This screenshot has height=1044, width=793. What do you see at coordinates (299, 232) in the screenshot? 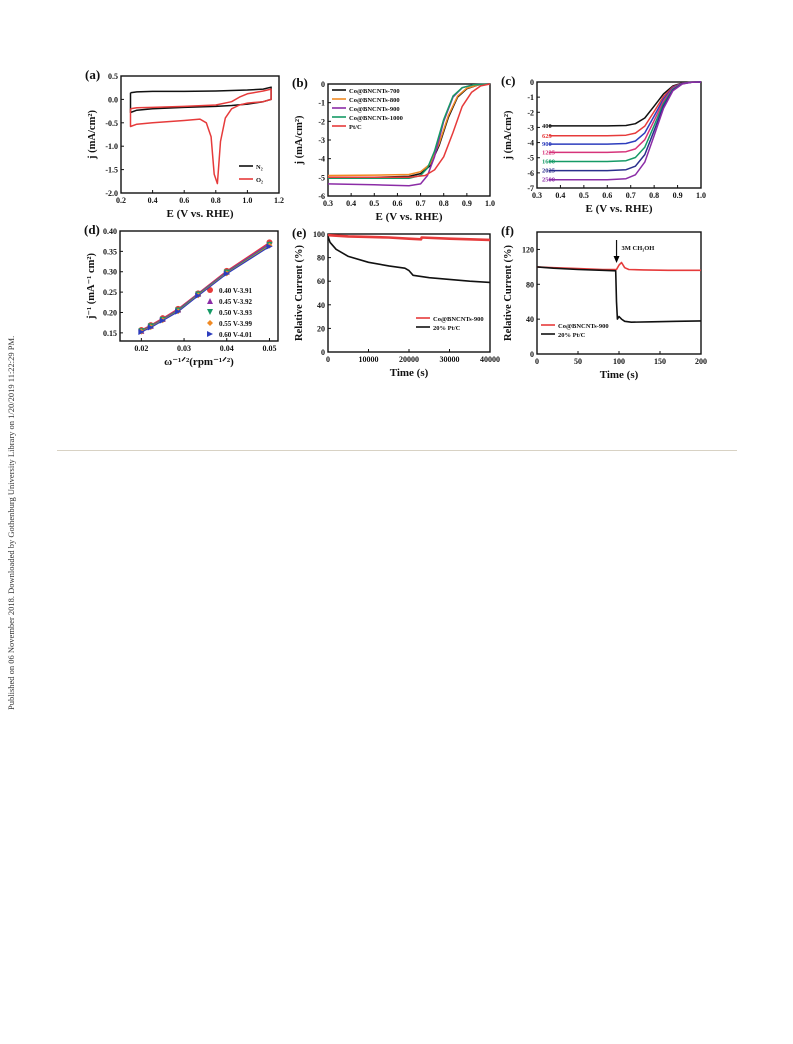
I see `panel-label: (e)` at bounding box center [299, 232].